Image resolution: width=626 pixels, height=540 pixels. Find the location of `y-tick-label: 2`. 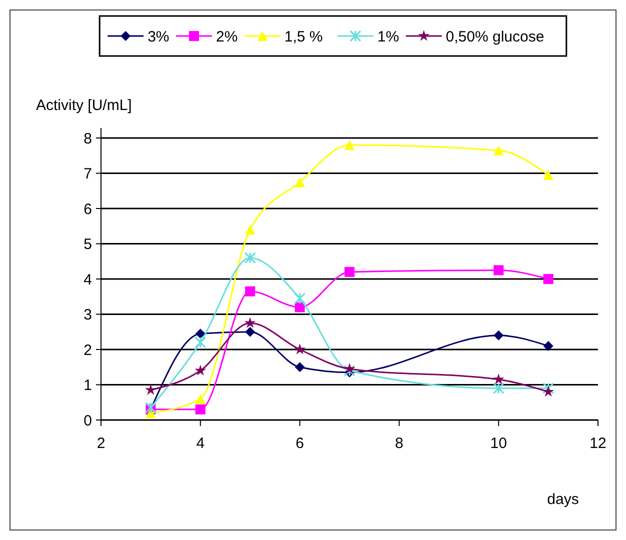

y-tick-label: 2 is located at coordinates (88, 350).